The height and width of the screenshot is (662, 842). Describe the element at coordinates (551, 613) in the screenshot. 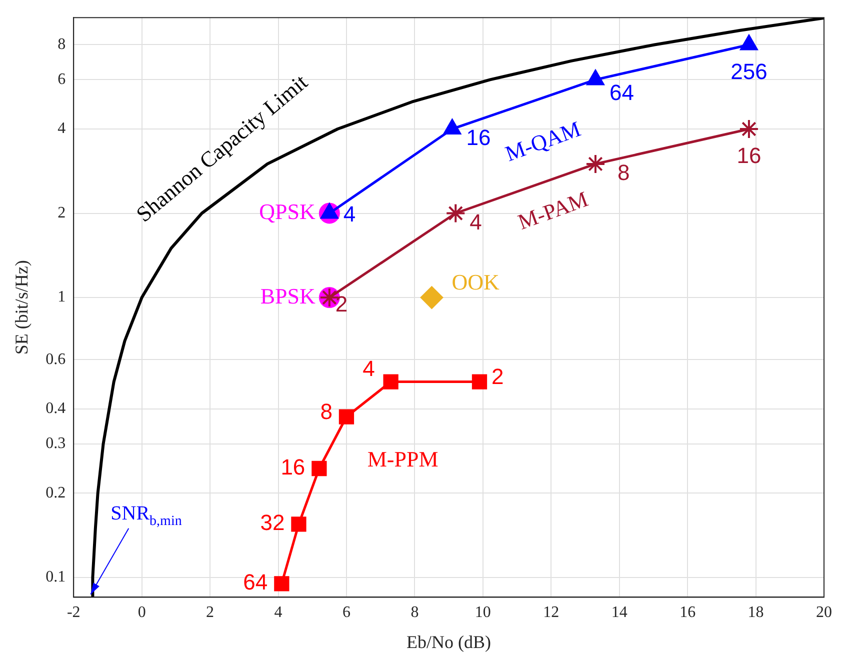

I see `x-tick-label: 12` at that location.